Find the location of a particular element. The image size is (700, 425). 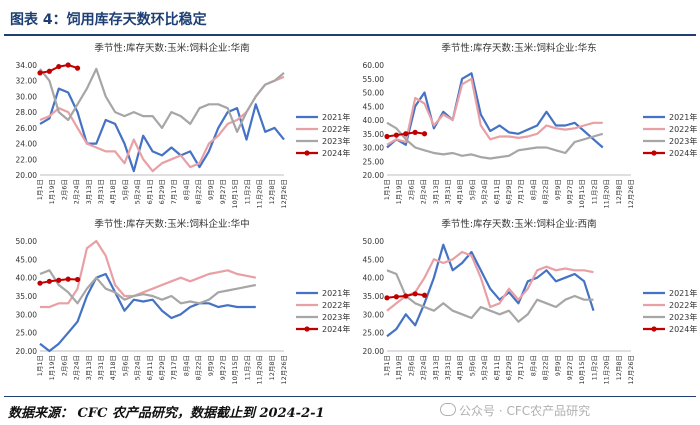

x-tick-label: 9月27日 is located at coordinates (570, 367).